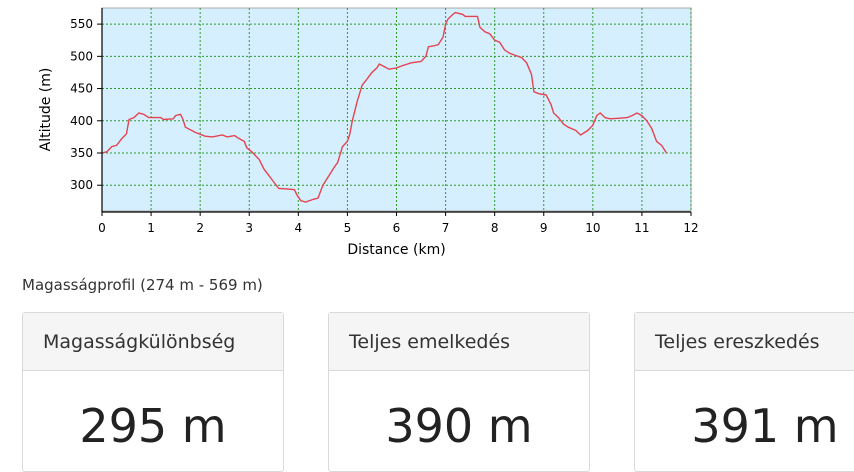 This screenshot has width=854, height=472. What do you see at coordinates (592, 228) in the screenshot?
I see `x-tick-label: 10` at bounding box center [592, 228].